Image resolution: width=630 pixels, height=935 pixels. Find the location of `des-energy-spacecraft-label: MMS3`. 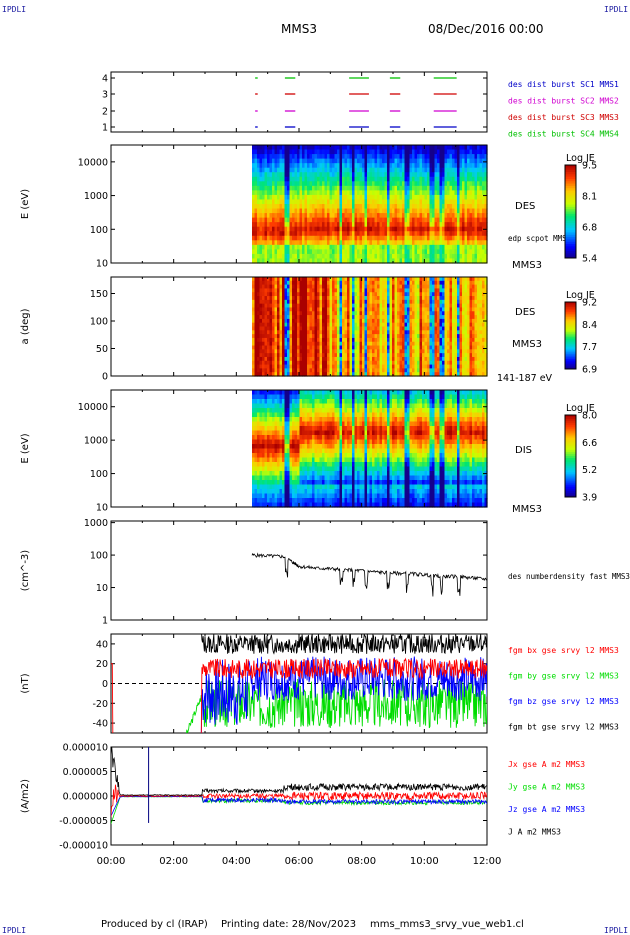

des-energy-spacecraft-label: MMS3 is located at coordinates (527, 265).